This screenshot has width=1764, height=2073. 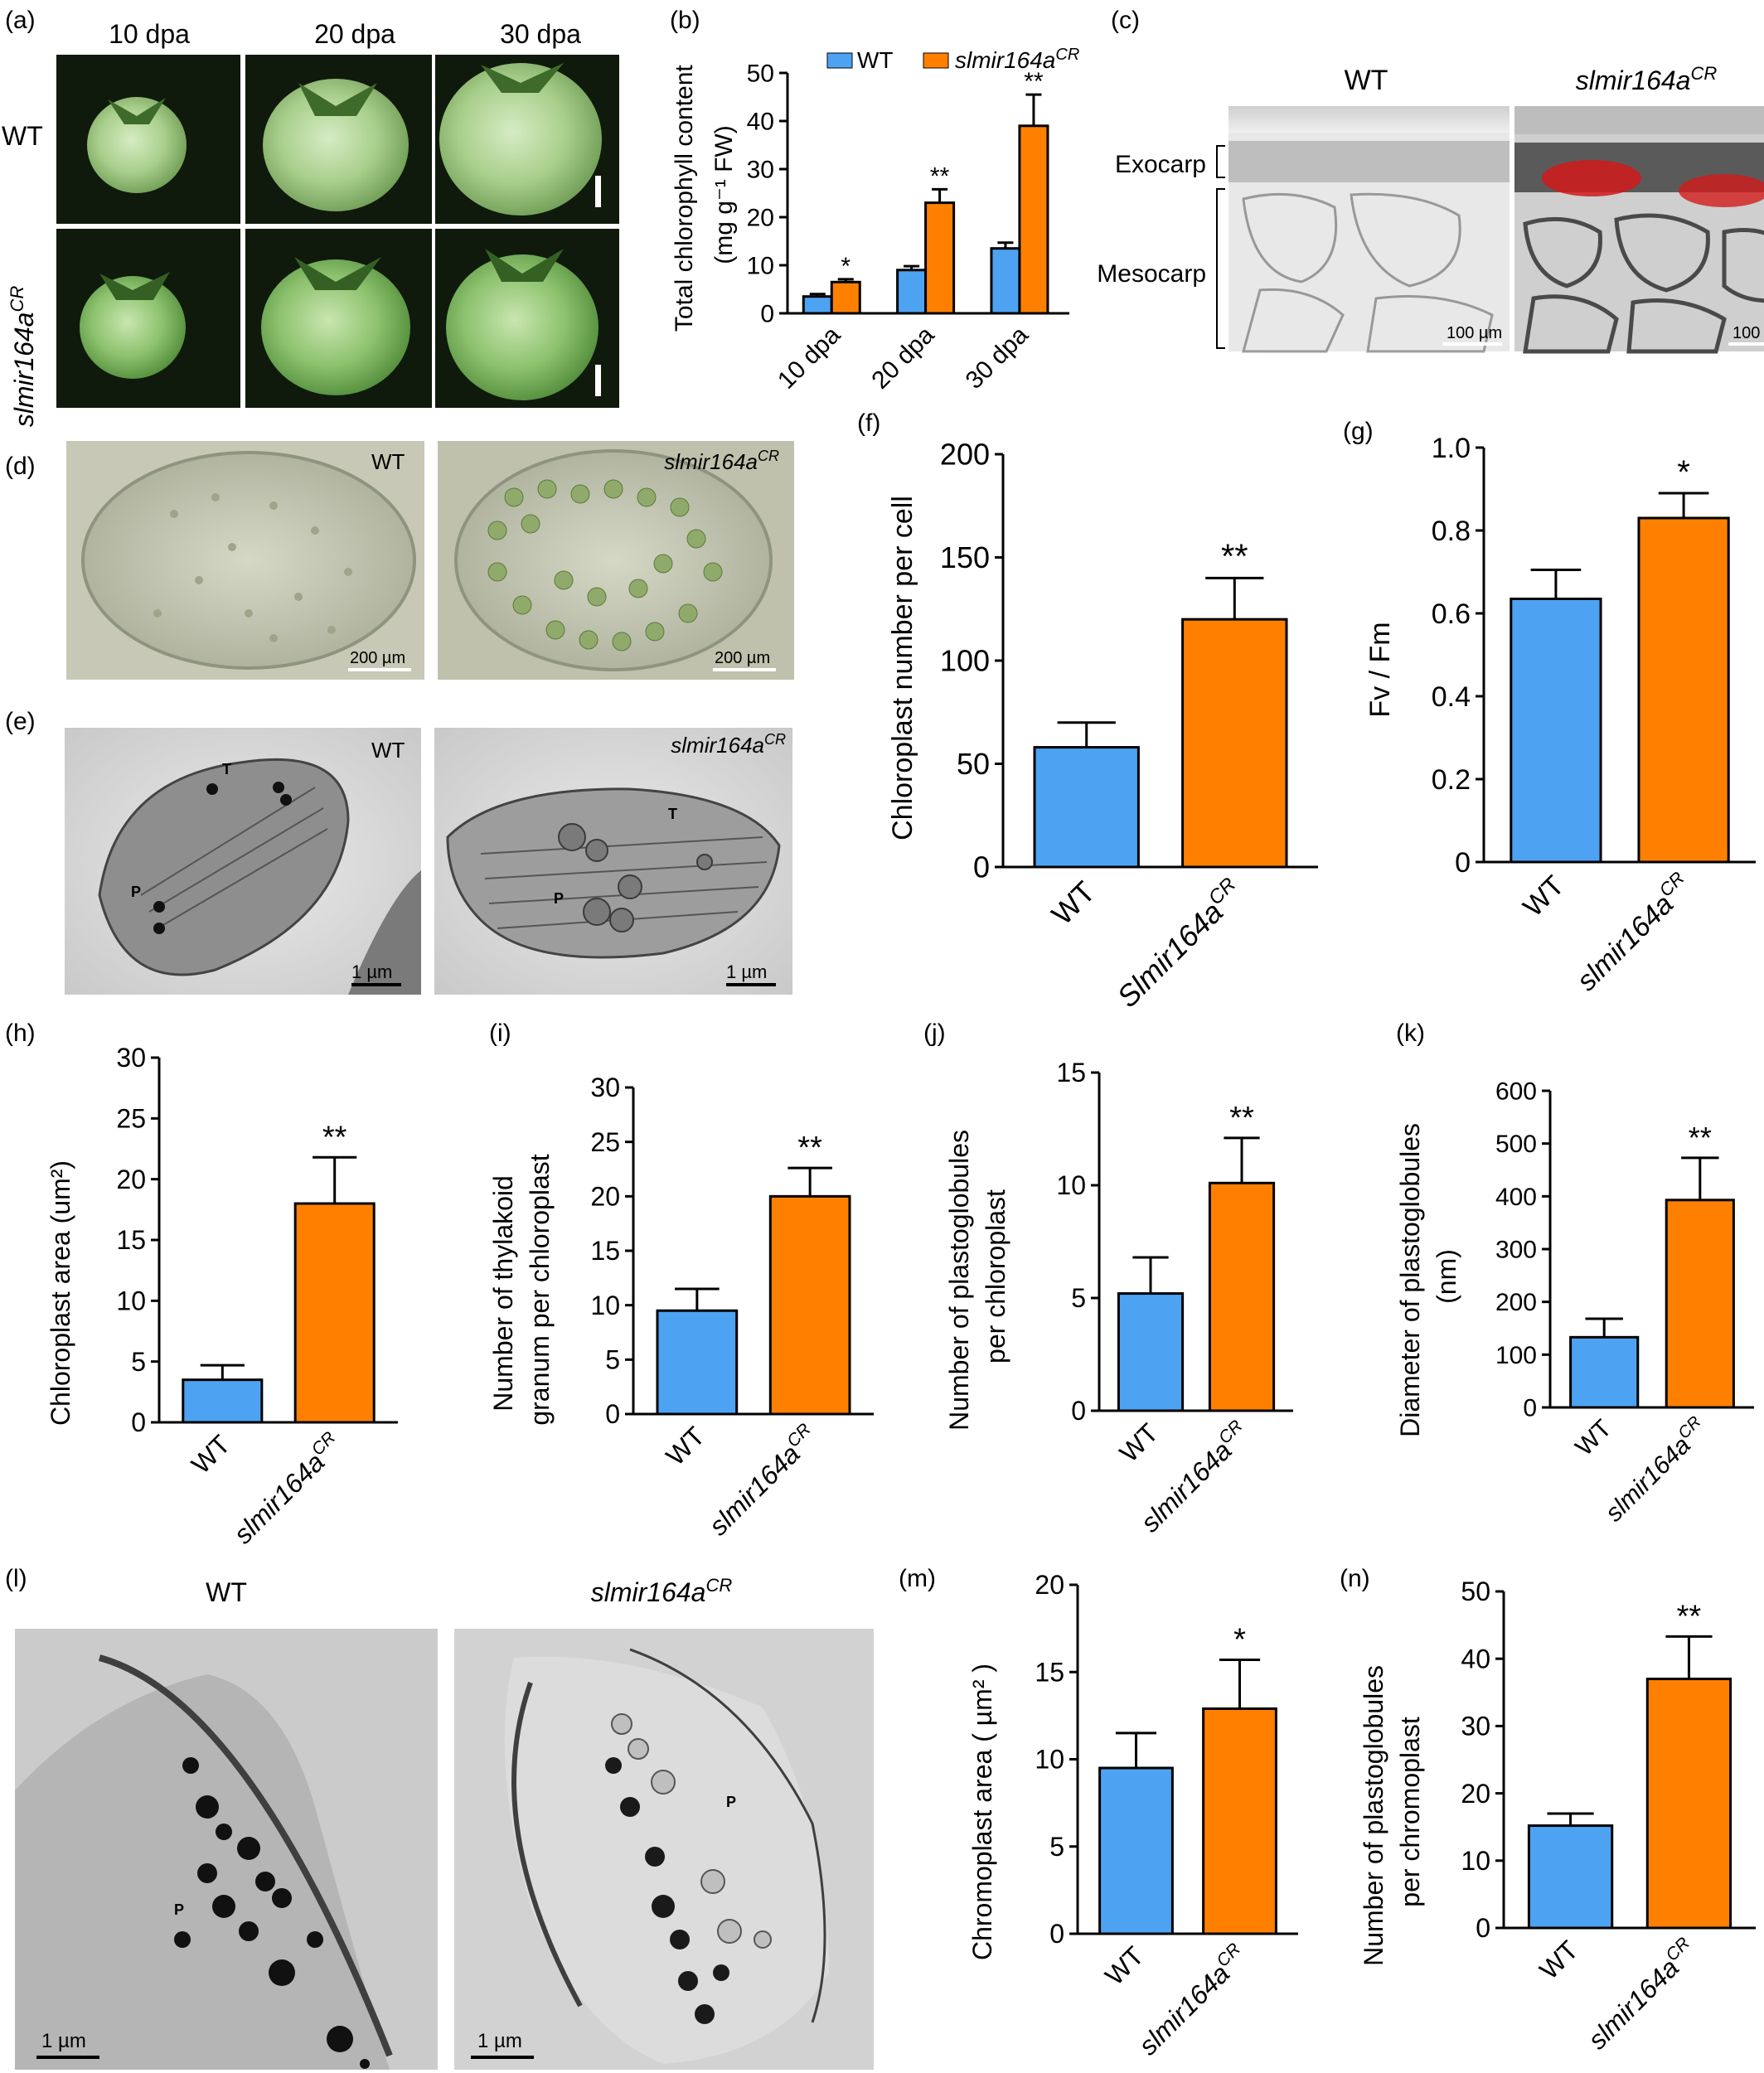 What do you see at coordinates (1234, 555) in the screenshot?
I see `chart-f-significance: **` at bounding box center [1234, 555].